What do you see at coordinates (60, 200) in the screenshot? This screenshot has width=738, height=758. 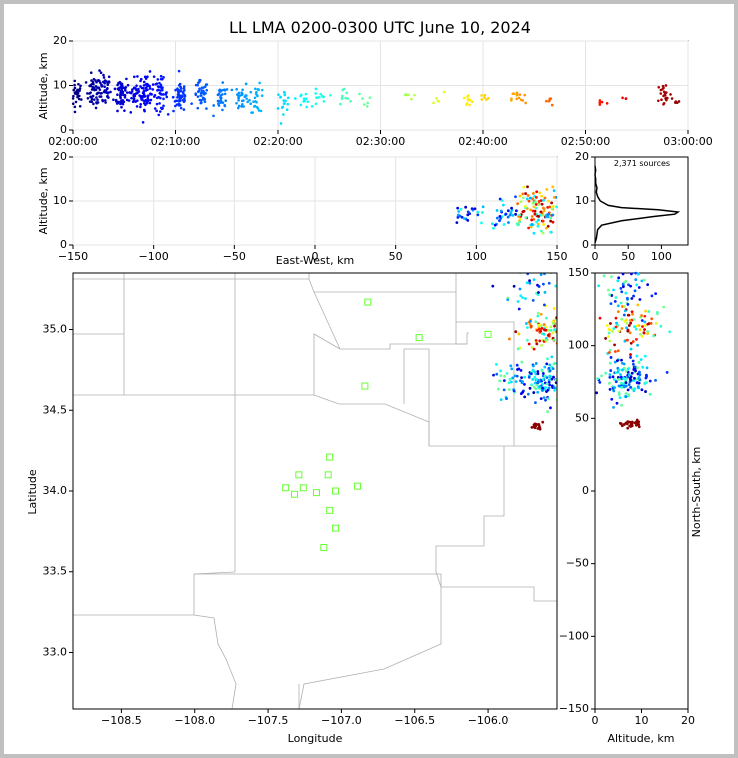 I see `altitude-ew-ytick-label: 10` at bounding box center [60, 200].